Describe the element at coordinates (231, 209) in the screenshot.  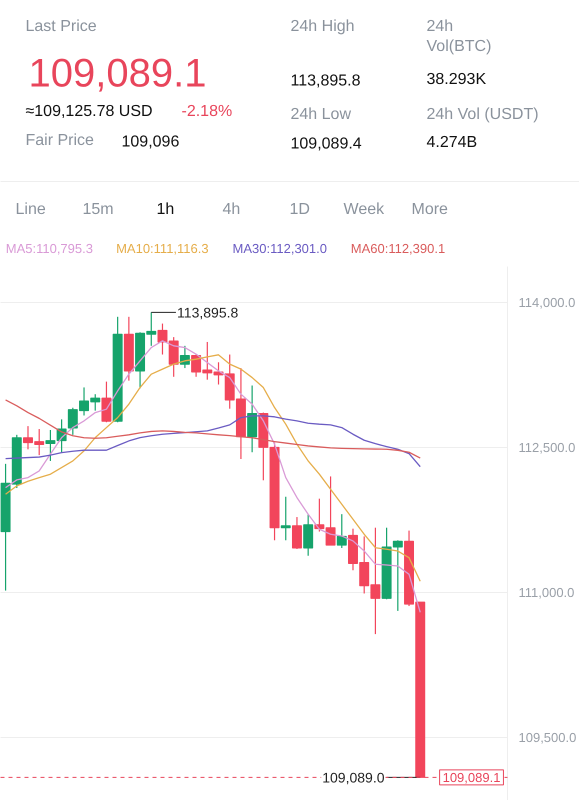
I see `text: 4h` at that location.